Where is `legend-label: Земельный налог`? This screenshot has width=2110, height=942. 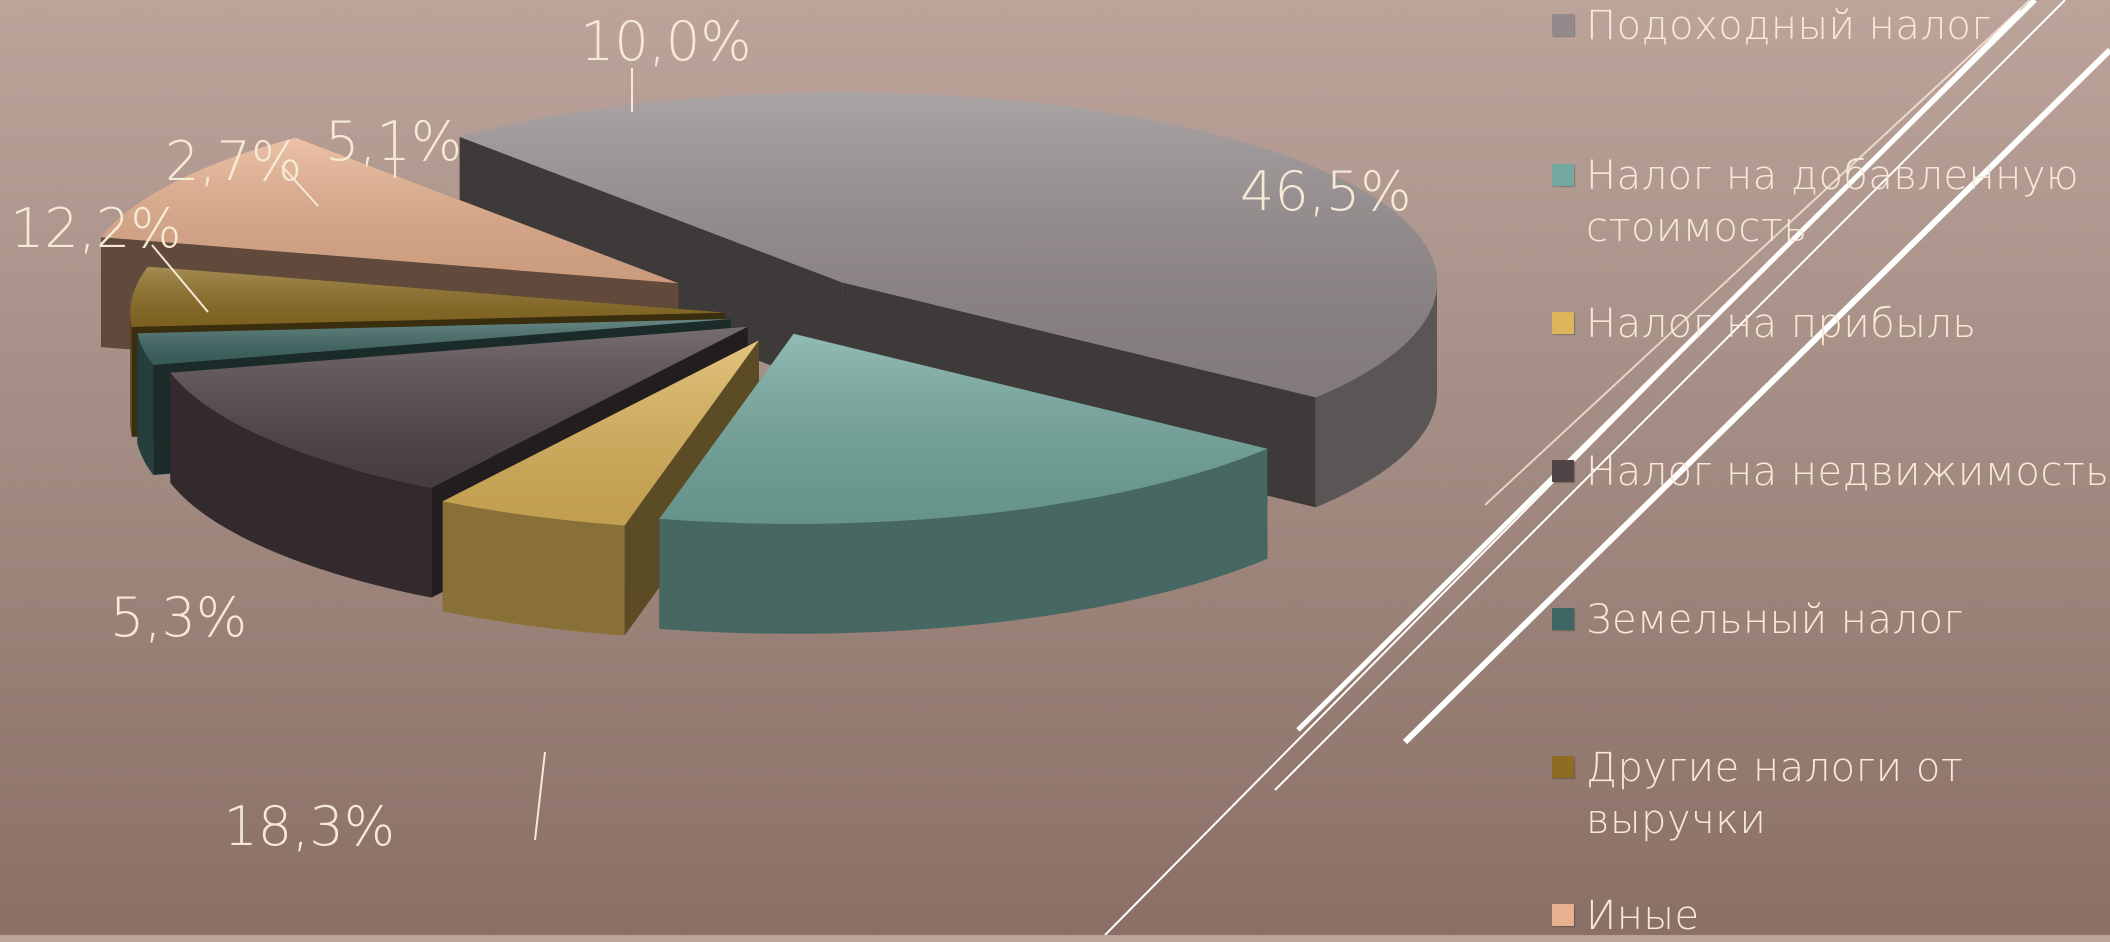
legend-label: Земельный налог is located at coordinates (1775, 620).